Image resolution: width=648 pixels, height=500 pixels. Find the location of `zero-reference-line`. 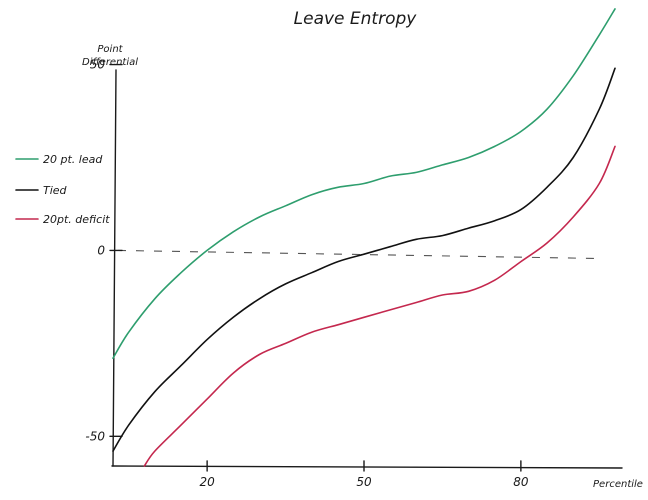

zero-reference-line is located at coordinates (356, 254).